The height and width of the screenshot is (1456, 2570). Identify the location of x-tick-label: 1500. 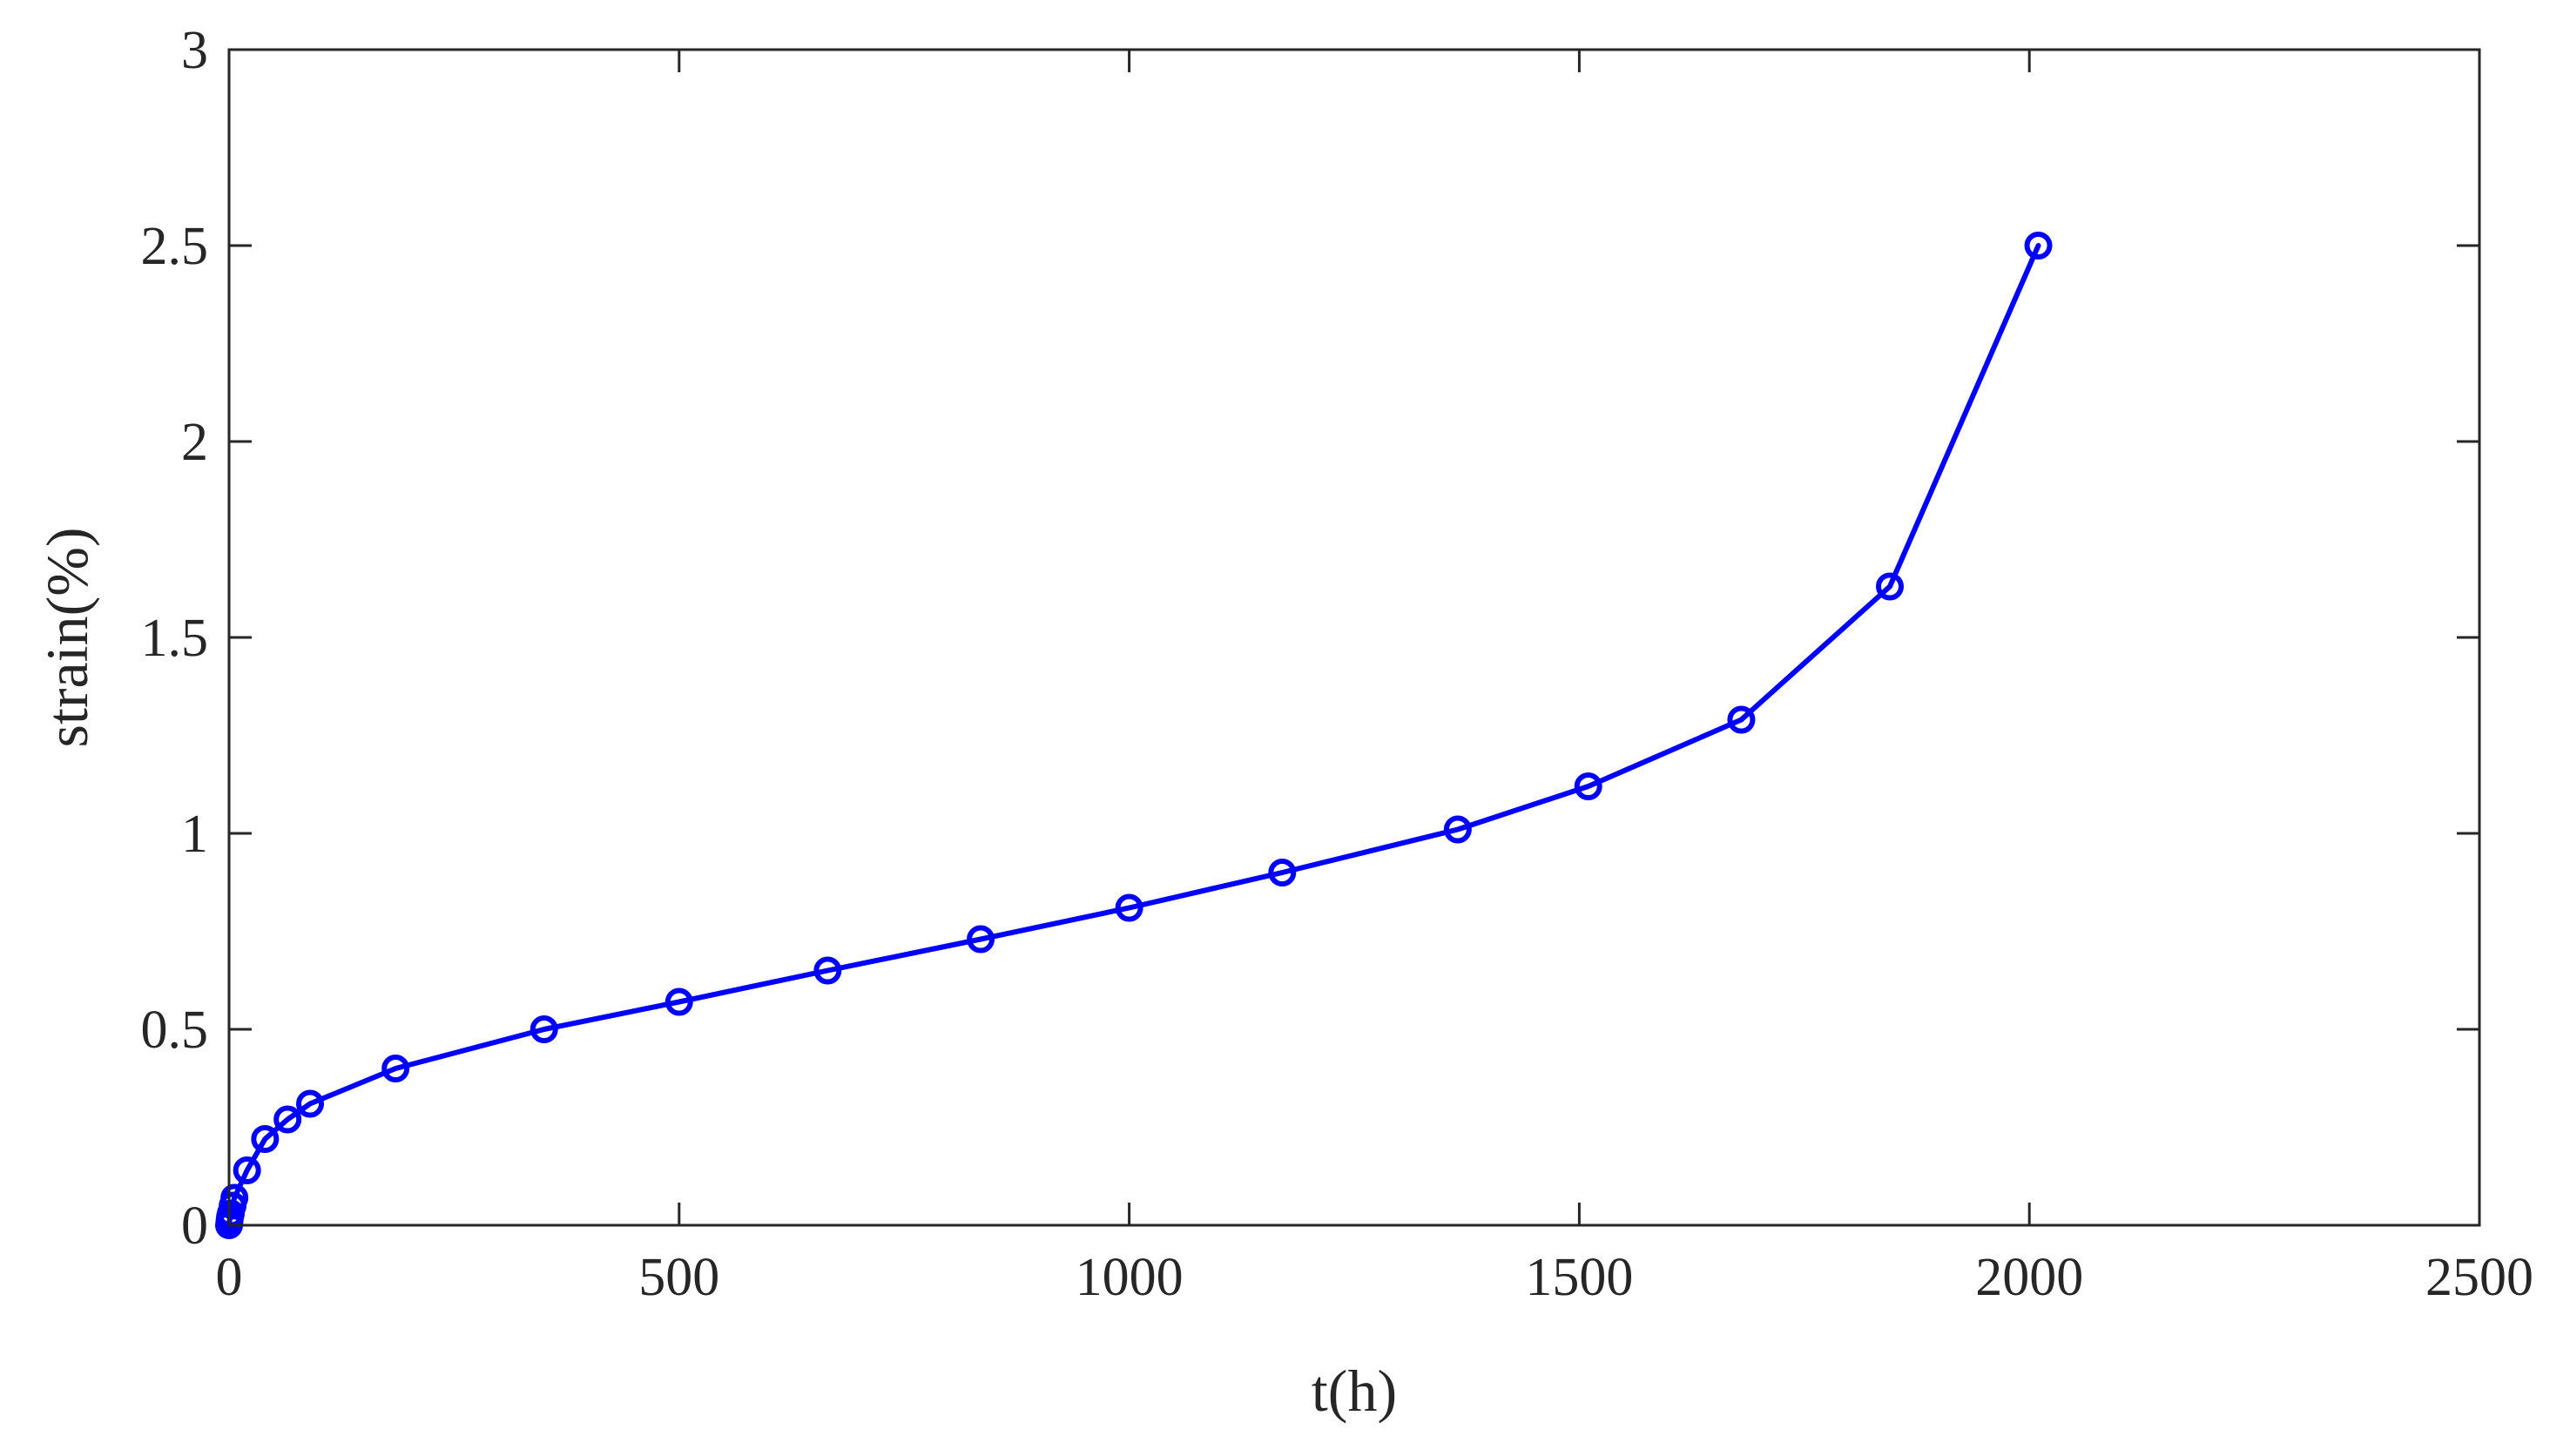
(1579, 1277).